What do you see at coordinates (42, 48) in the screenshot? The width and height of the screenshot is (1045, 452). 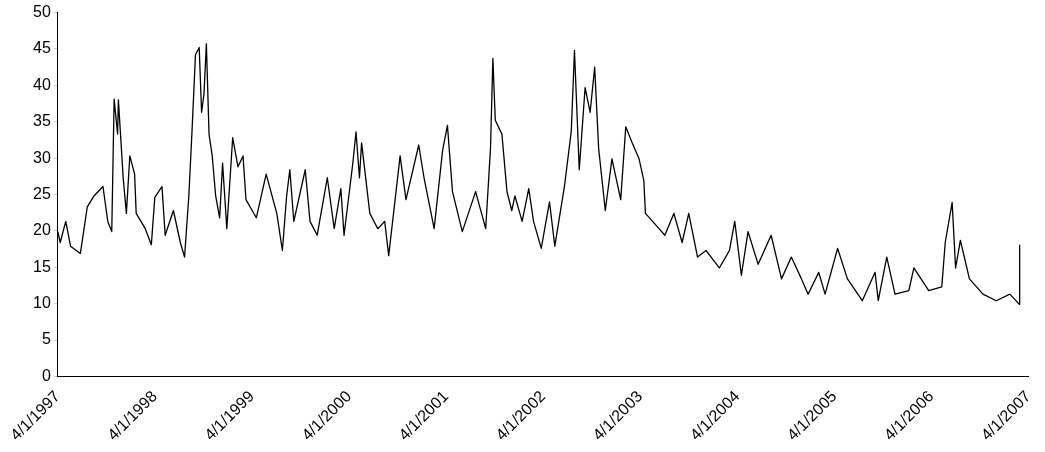 I see `y-tick-label: 45` at bounding box center [42, 48].